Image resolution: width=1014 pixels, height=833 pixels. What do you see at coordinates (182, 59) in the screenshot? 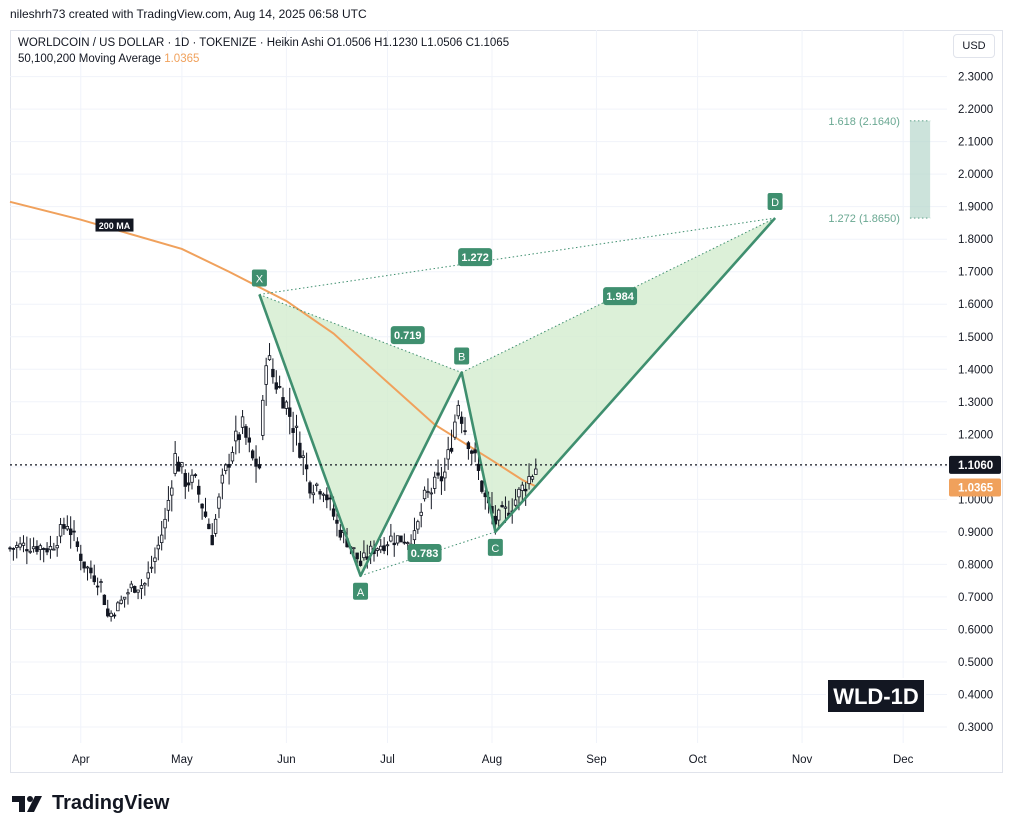
I see `ma-value: 1.0365` at bounding box center [182, 59].